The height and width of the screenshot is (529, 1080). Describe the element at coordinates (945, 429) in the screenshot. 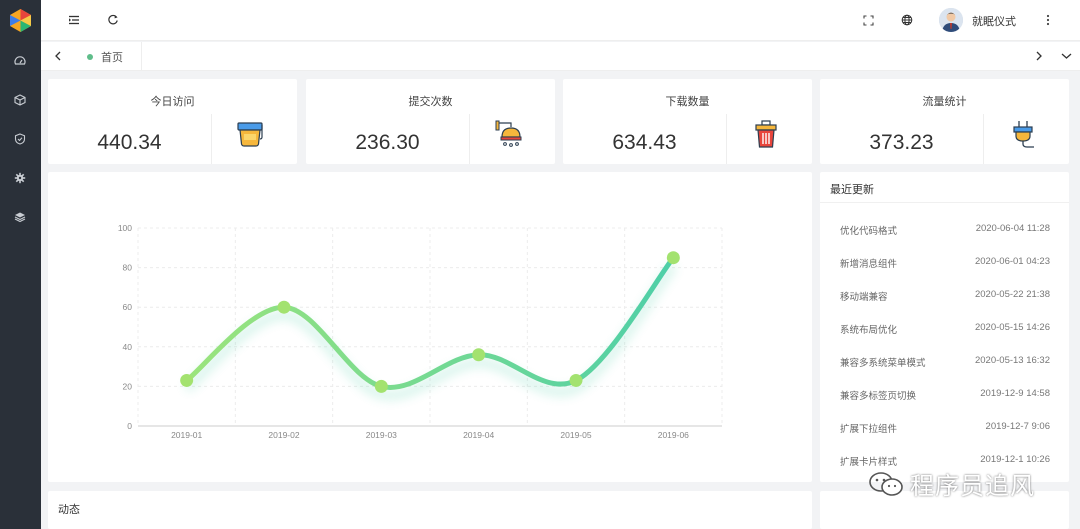

I see `update-item: 扩展下拉组件 2019-12-7 9:06` at that location.